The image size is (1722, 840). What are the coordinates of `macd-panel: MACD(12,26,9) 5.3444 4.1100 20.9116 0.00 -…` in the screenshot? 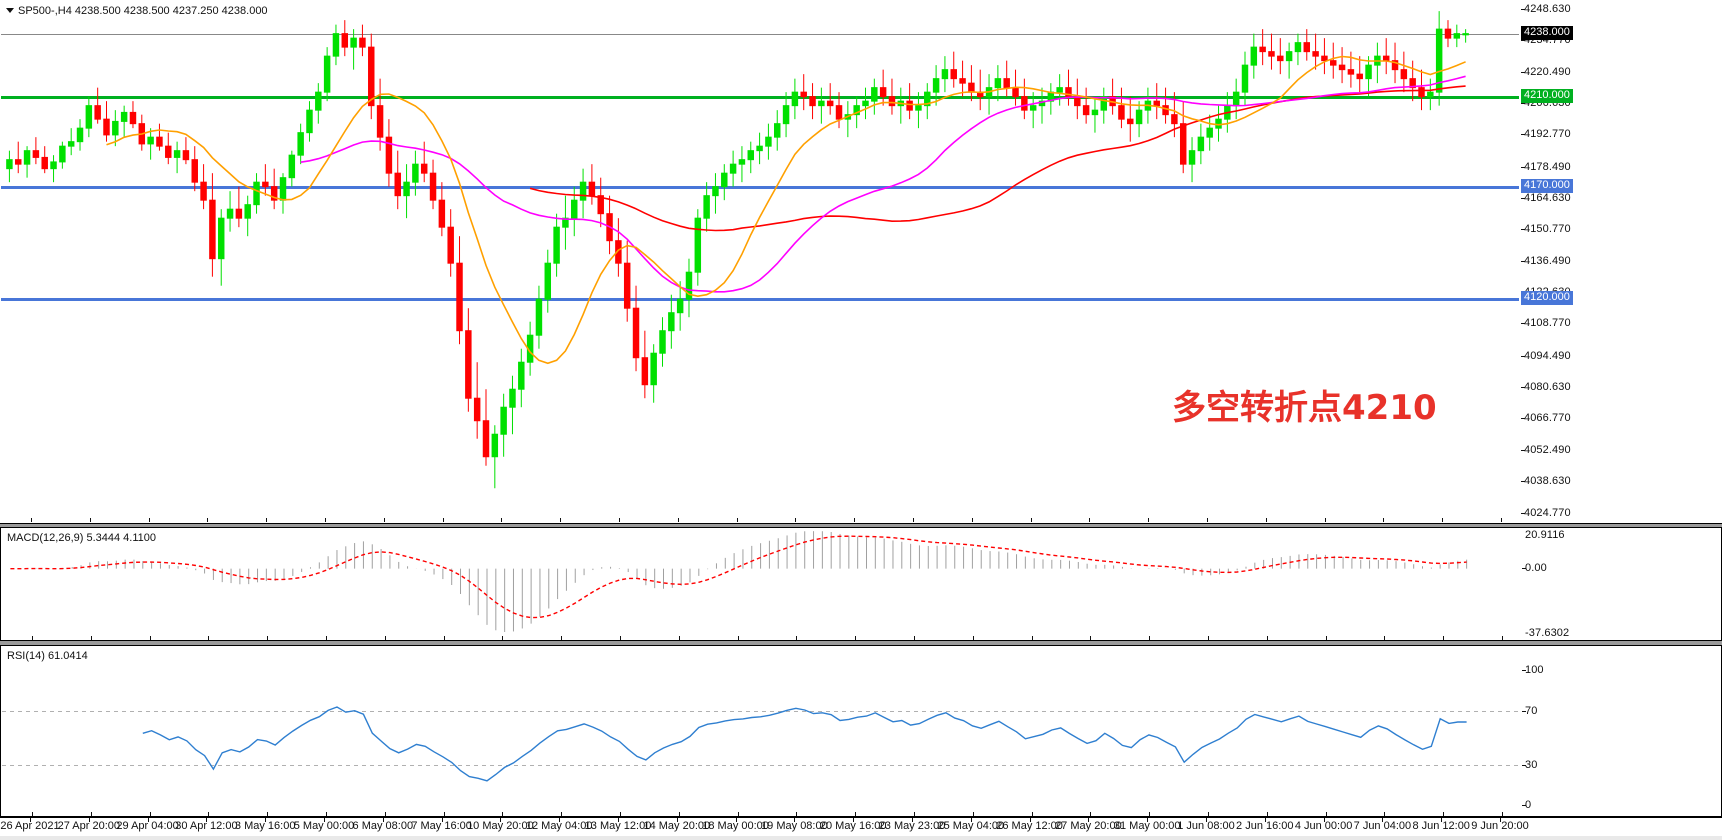 It's located at (861, 584).